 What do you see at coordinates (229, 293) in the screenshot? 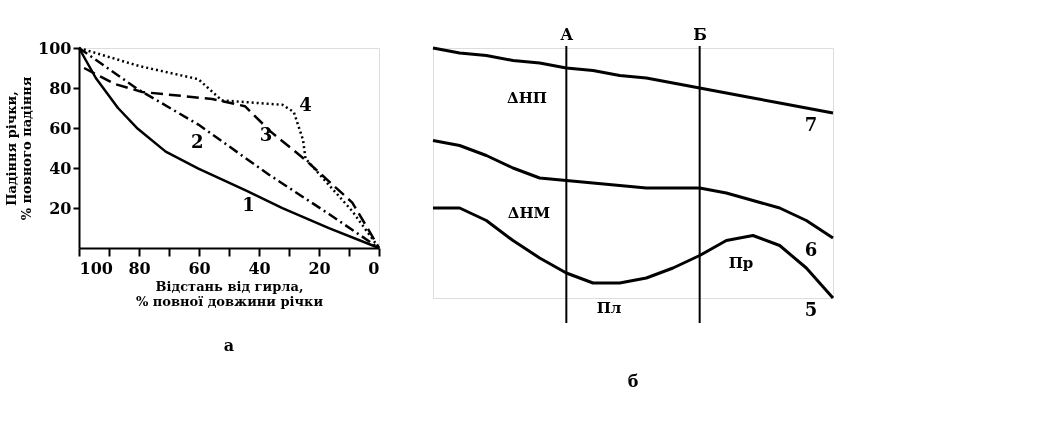
I see `x-axis-title: Відстань від гирла, % повної довжини річки` at bounding box center [229, 293].